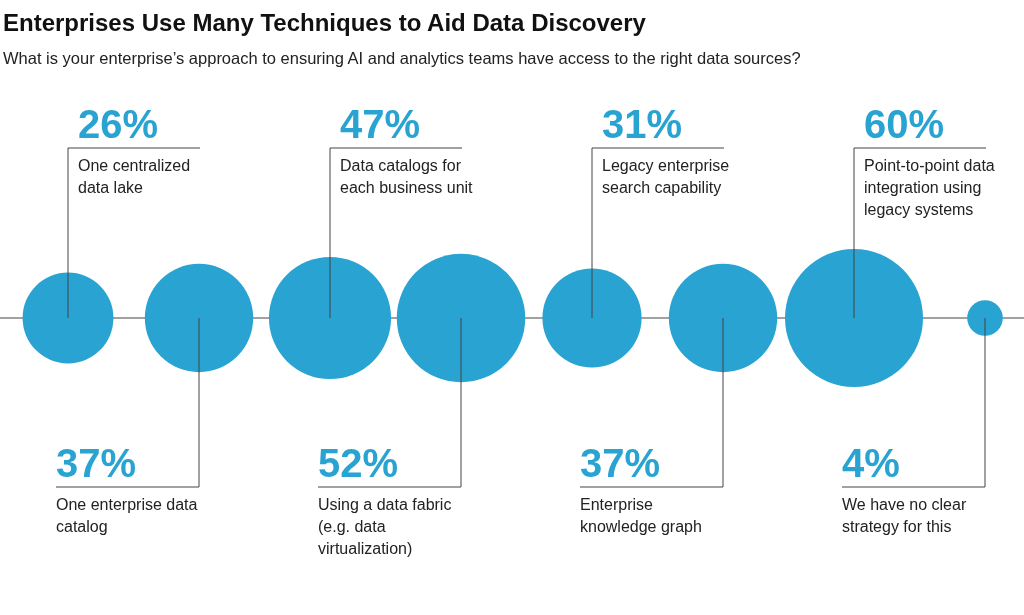  What do you see at coordinates (380, 124) in the screenshot?
I see `data-label: 47%` at bounding box center [380, 124].